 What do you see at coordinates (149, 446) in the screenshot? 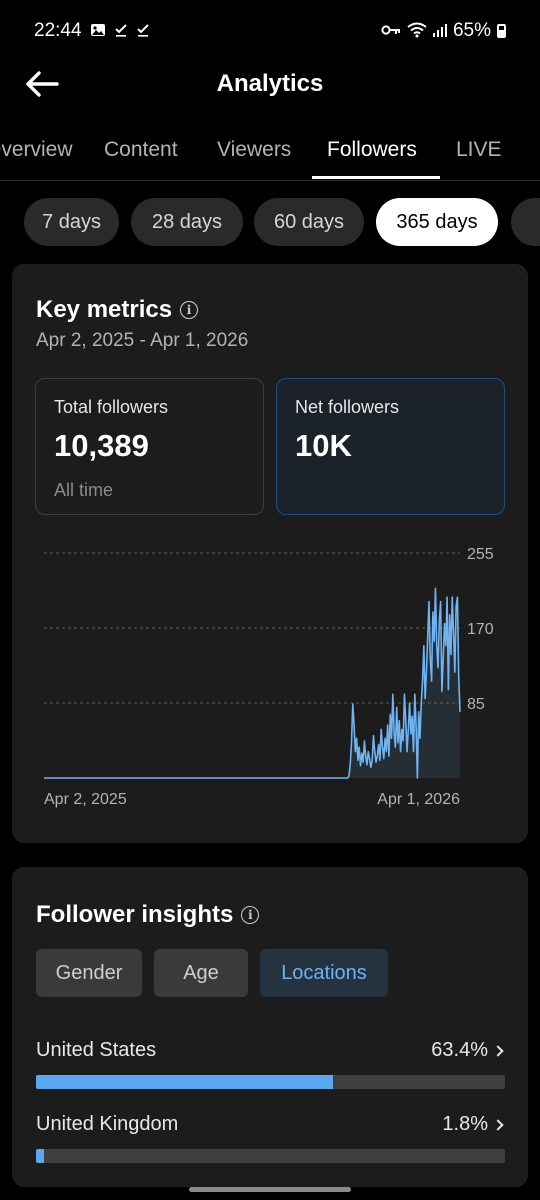
I see `total-followers-metric: Total followers 10,389 All time` at bounding box center [149, 446].